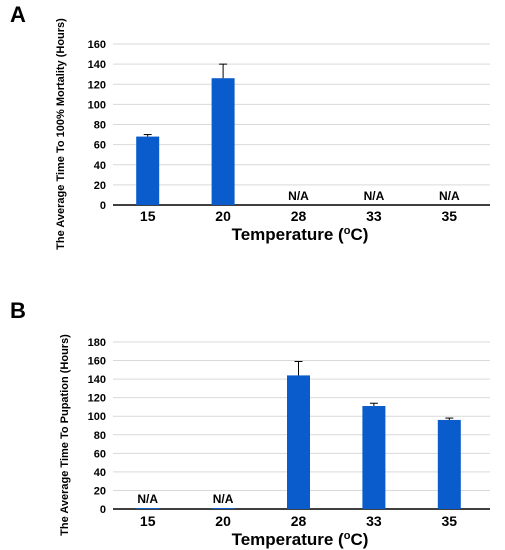 The width and height of the screenshot is (505, 550). I want to click on b-ytick-label: 120, so click(97, 399).